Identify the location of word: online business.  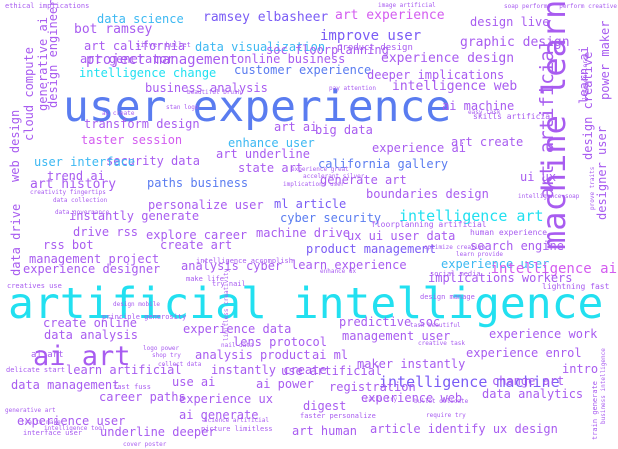
(291, 59).